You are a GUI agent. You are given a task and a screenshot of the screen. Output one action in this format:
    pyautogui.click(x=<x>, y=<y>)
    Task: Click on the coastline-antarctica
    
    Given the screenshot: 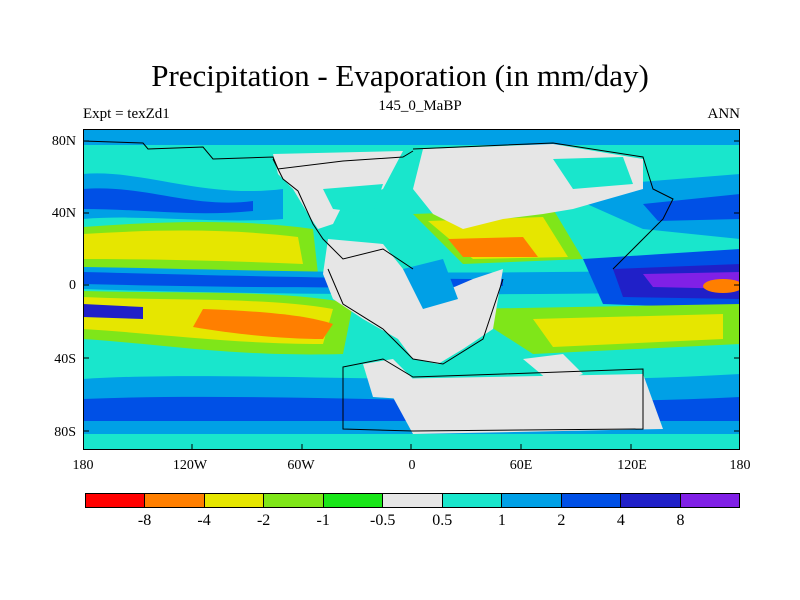 What is the action you would take?
    pyautogui.click(x=493, y=395)
    